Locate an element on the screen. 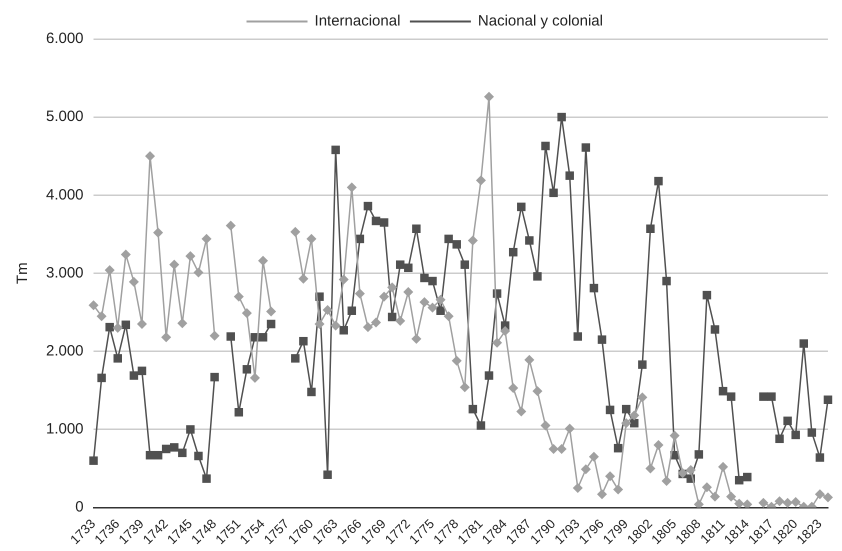 The height and width of the screenshot is (551, 842). y-axis-title: Tm is located at coordinates (23, 273).